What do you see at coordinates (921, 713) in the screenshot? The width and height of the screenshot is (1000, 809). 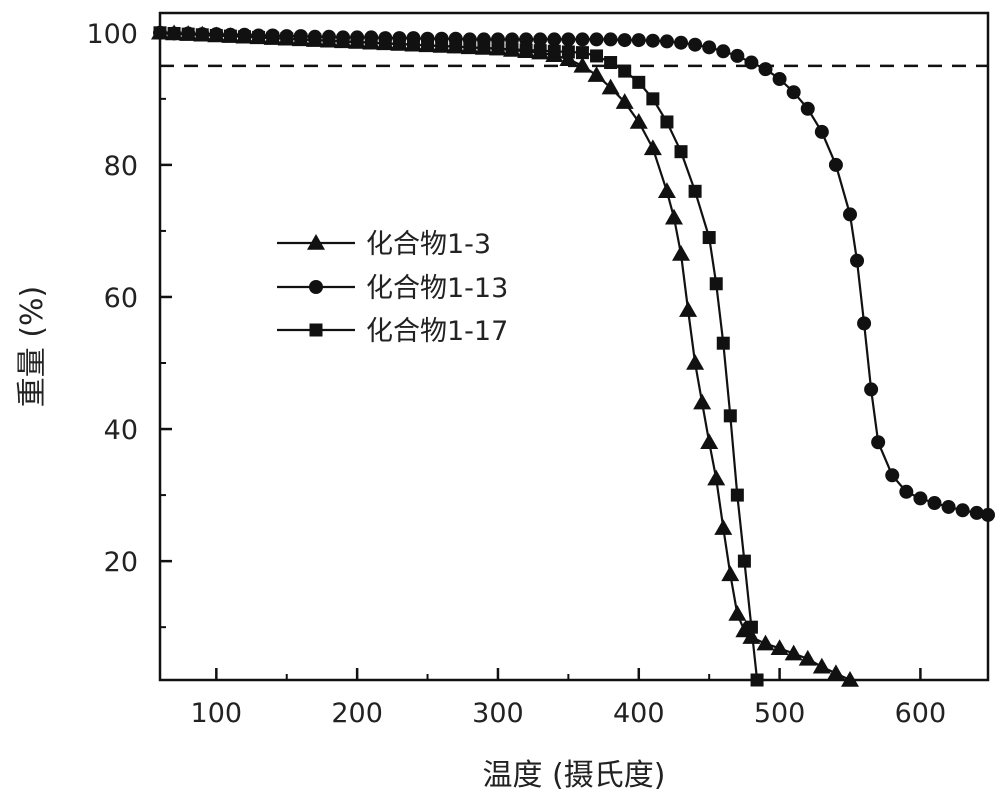 I see `x-tick-label: 600` at bounding box center [921, 713].